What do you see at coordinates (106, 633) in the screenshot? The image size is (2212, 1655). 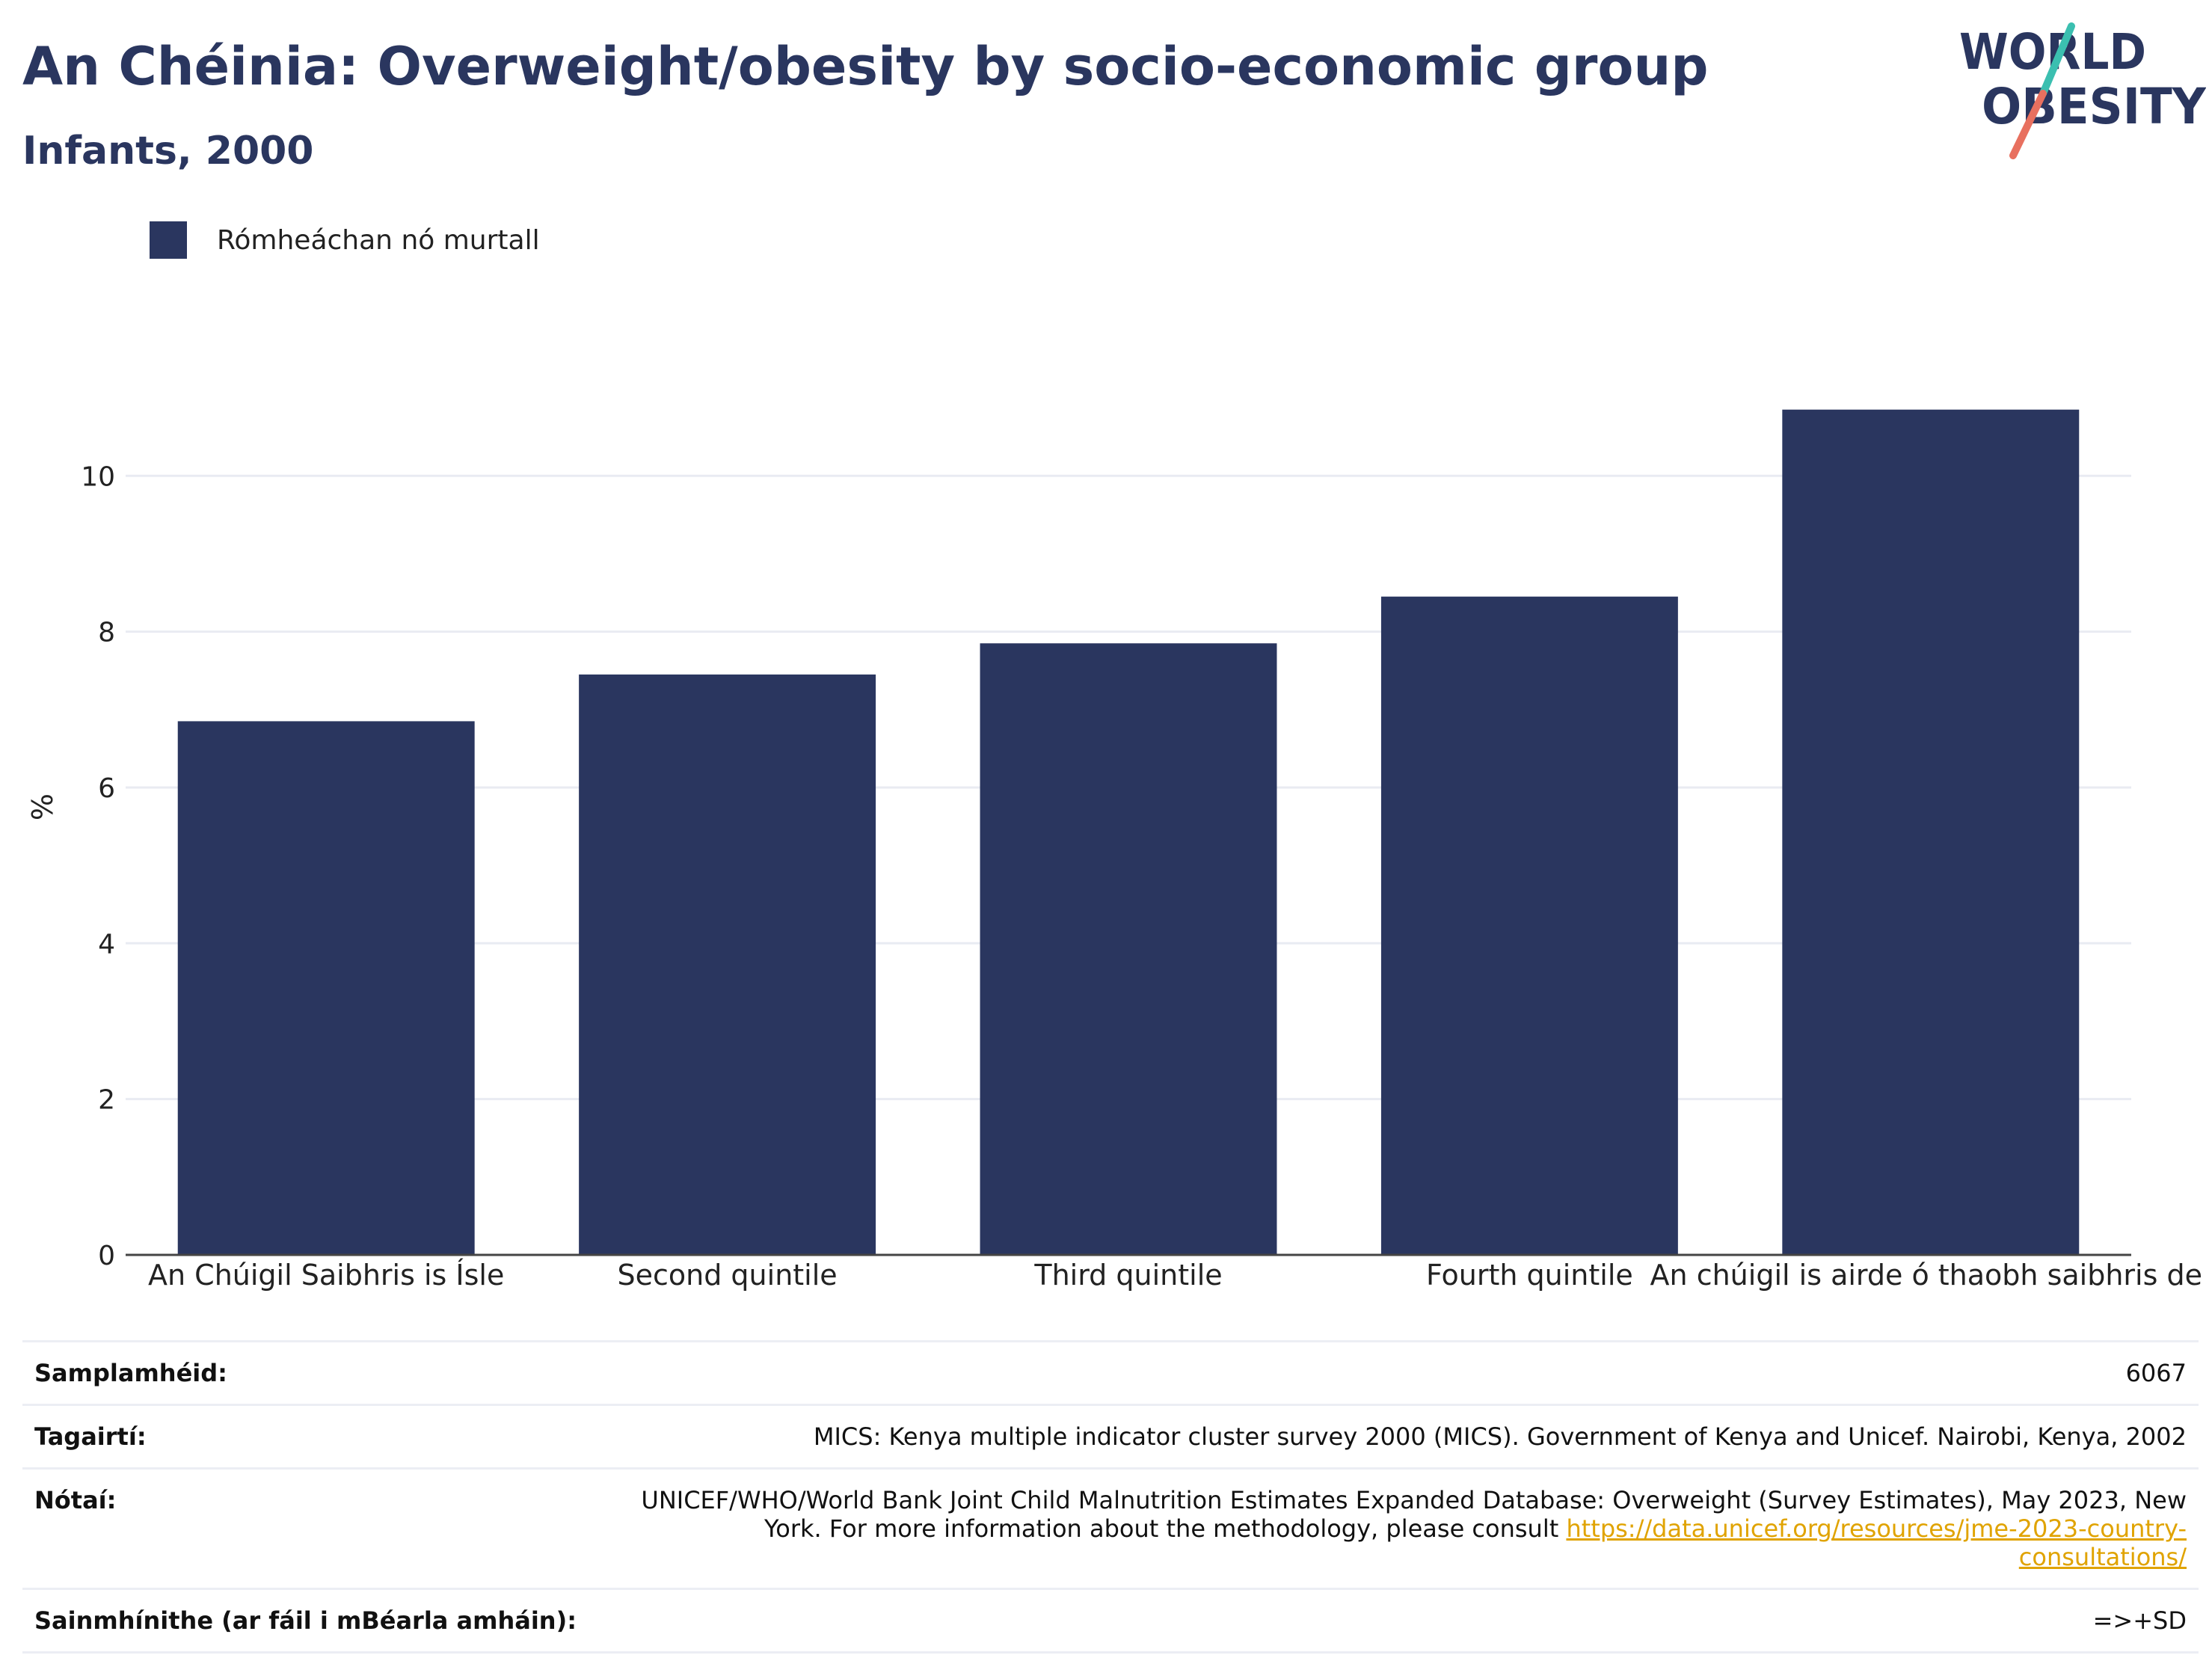 I see `y-tick-label: 8` at bounding box center [106, 633].